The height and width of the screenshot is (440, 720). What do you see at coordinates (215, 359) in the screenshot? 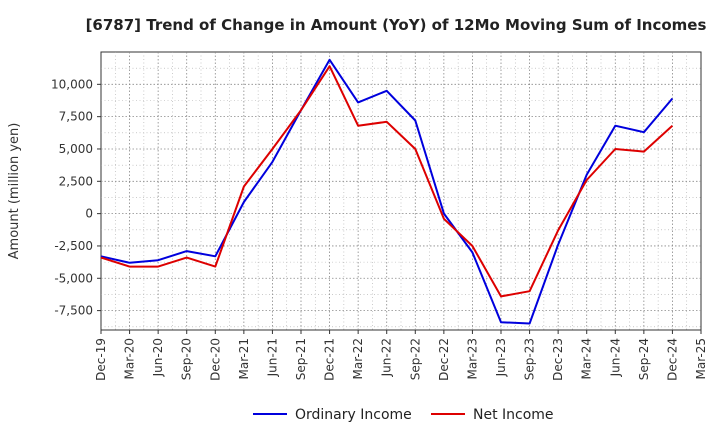
I see `x-tick-label: Dec-20` at bounding box center [215, 359].